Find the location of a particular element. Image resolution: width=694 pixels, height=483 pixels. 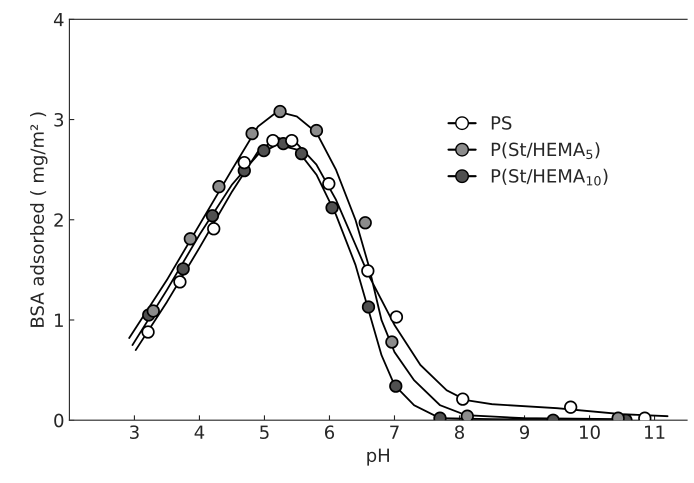

x-tick-label: 5 is located at coordinates (264, 433).